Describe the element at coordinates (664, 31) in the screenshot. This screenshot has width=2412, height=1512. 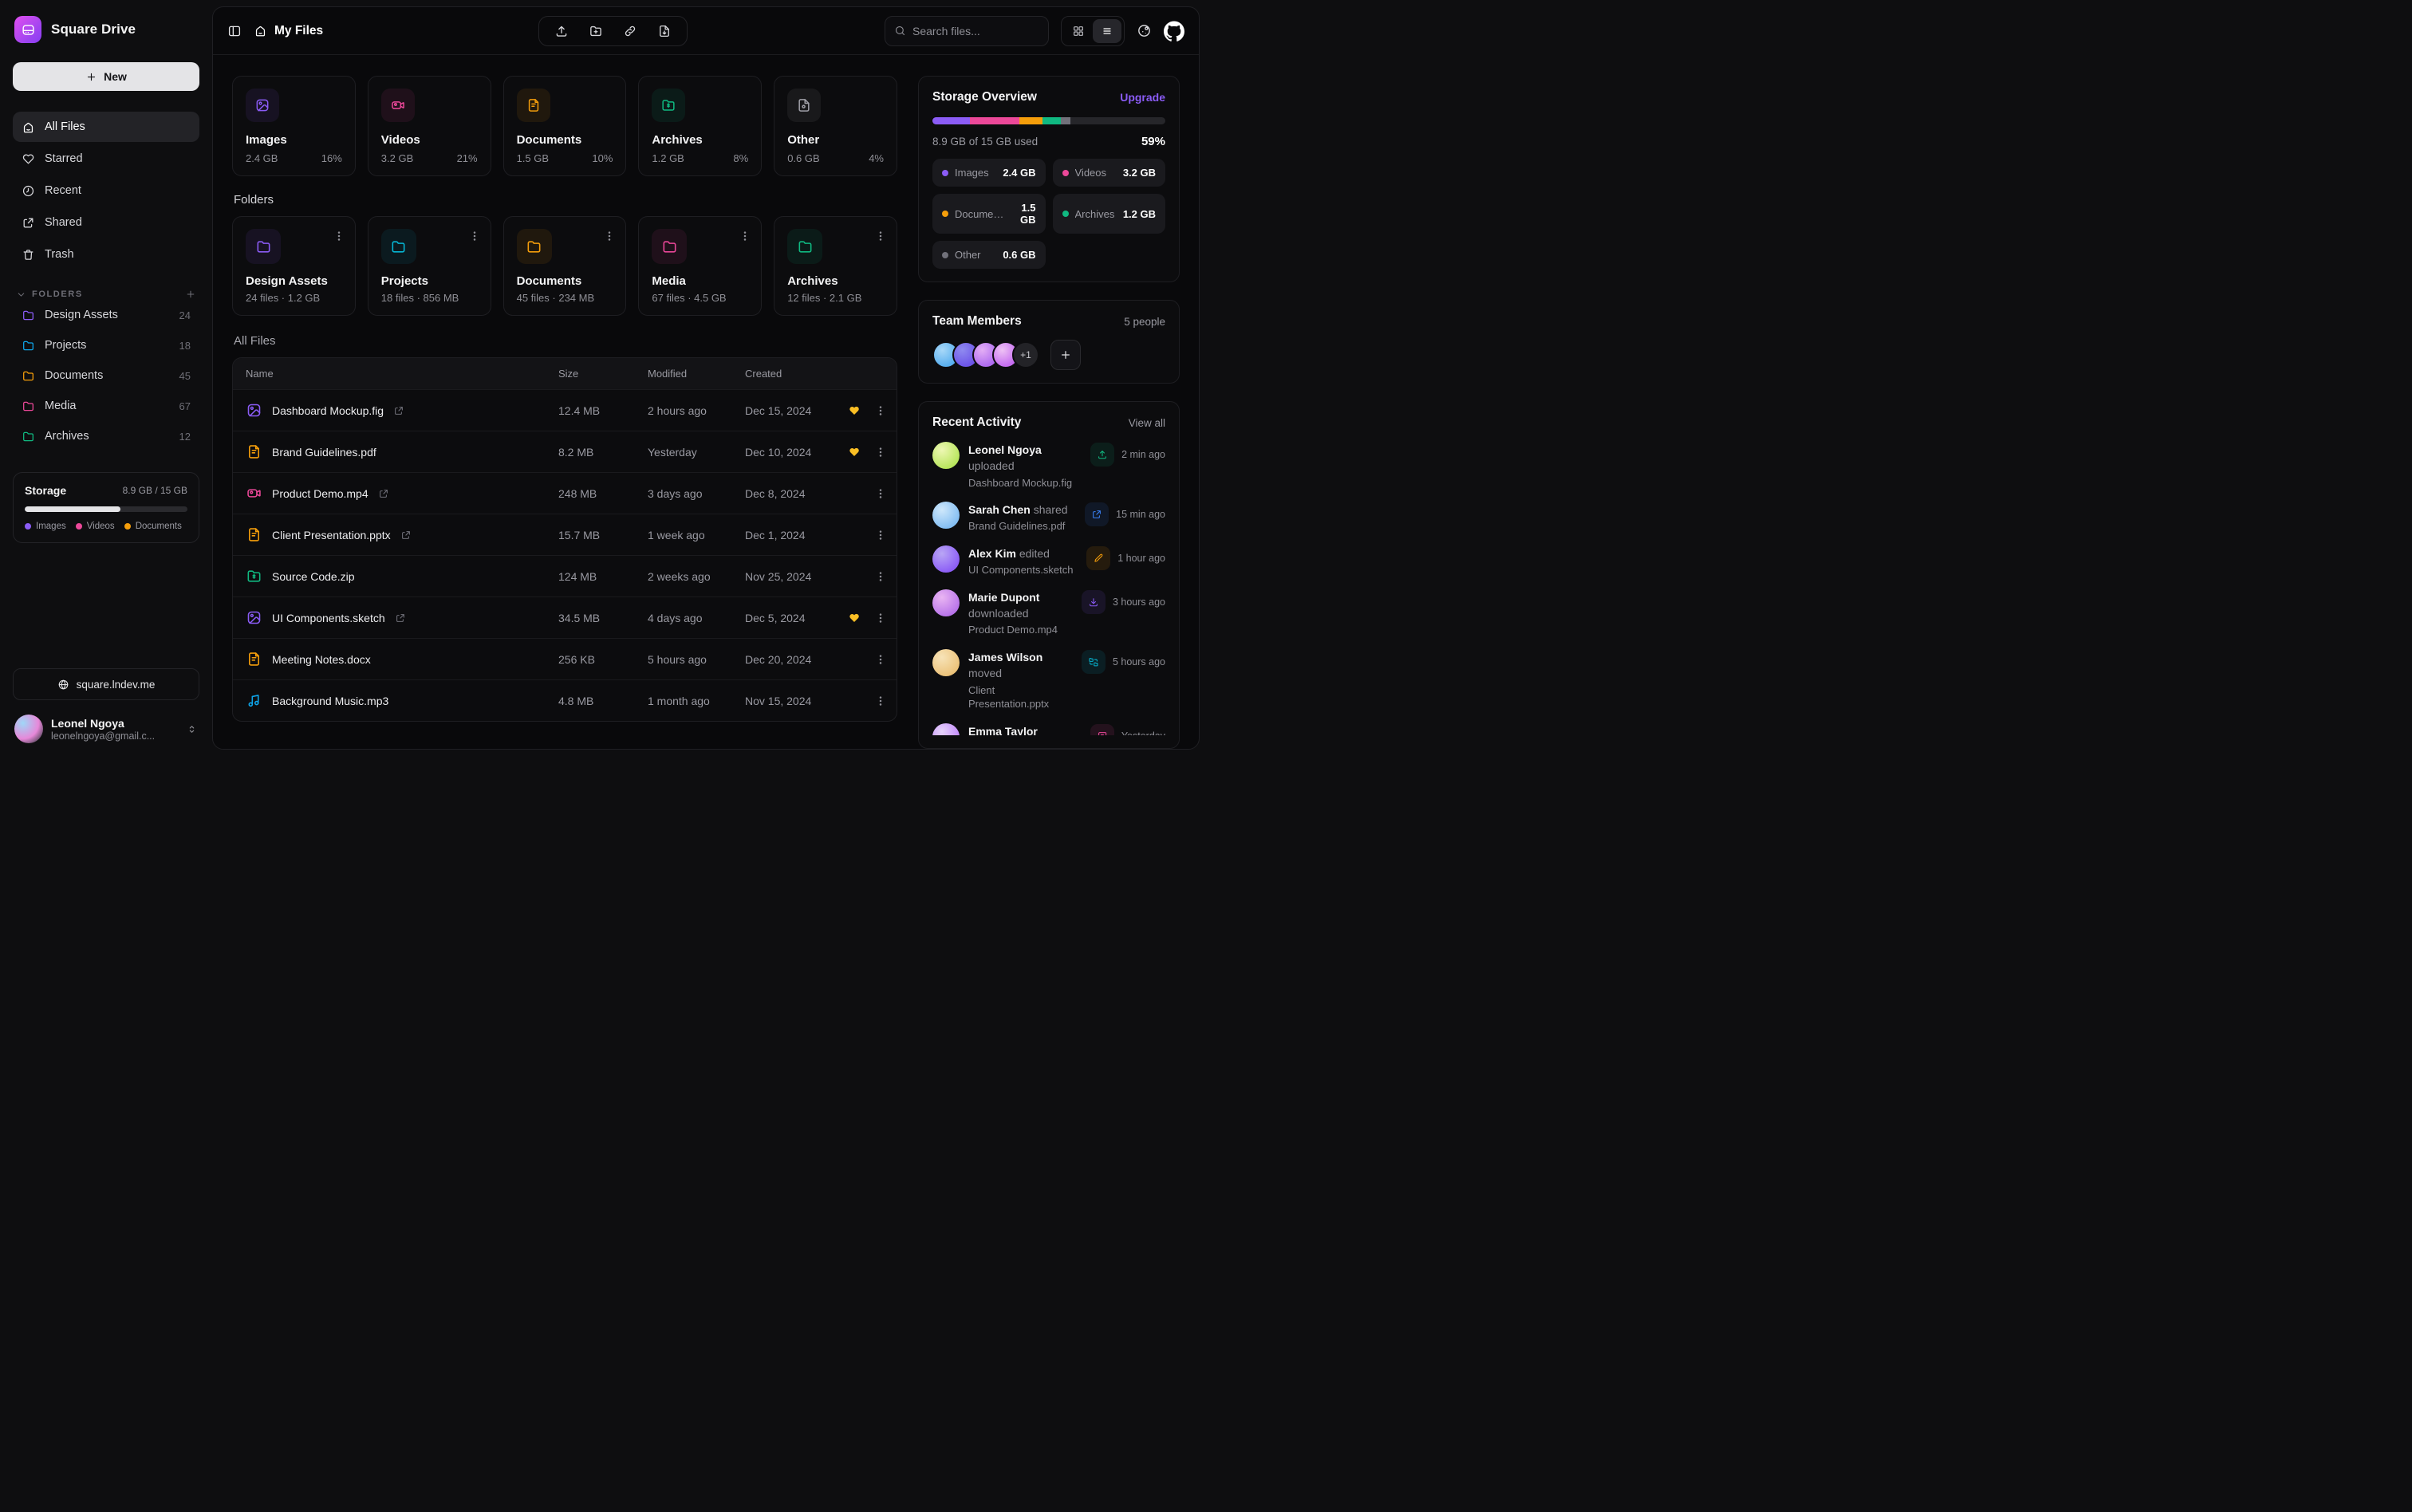
I see `file-import-icon` at that location.